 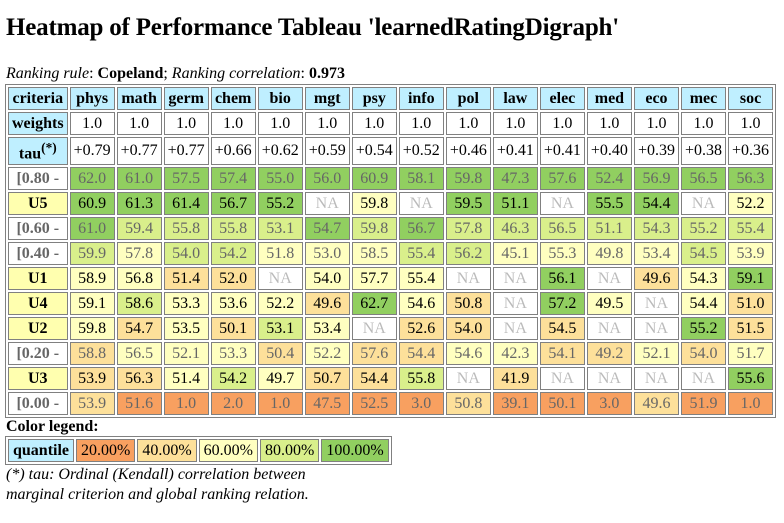 I want to click on heatmap-cell: 61.4, so click(x=186, y=204).